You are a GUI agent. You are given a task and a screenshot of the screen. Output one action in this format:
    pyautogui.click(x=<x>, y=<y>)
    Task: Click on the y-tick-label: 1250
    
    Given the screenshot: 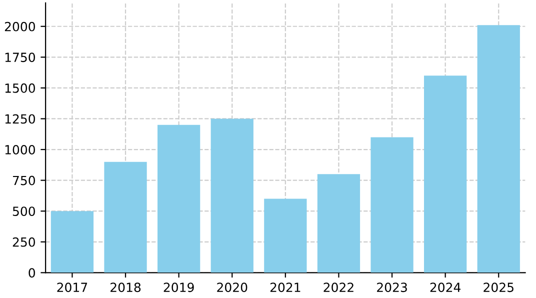 What is the action you would take?
    pyautogui.click(x=20, y=119)
    